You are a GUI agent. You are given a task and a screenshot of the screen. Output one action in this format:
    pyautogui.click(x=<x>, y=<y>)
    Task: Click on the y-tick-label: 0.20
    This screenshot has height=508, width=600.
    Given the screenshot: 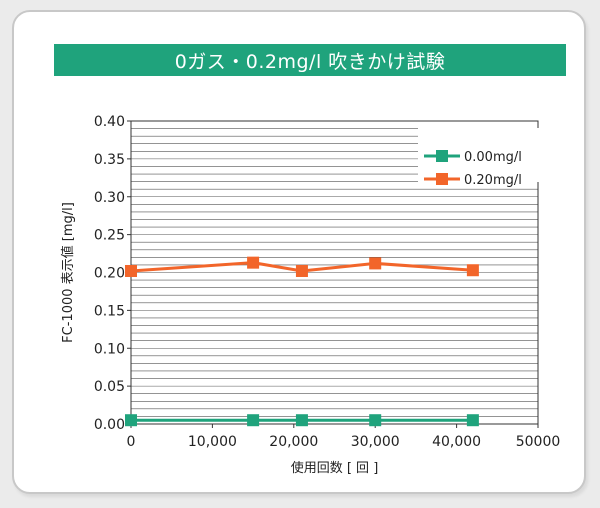 What is the action you would take?
    pyautogui.click(x=109, y=274)
    